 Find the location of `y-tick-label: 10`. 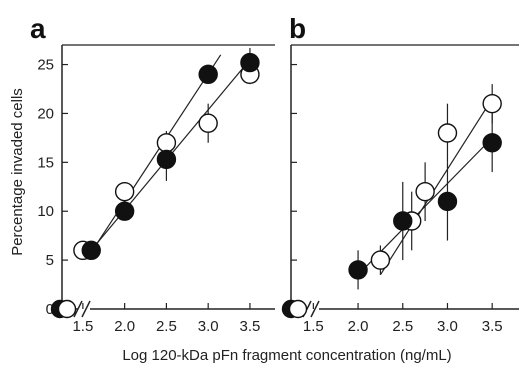

y-tick-label: 10 is located at coordinates (45, 211).